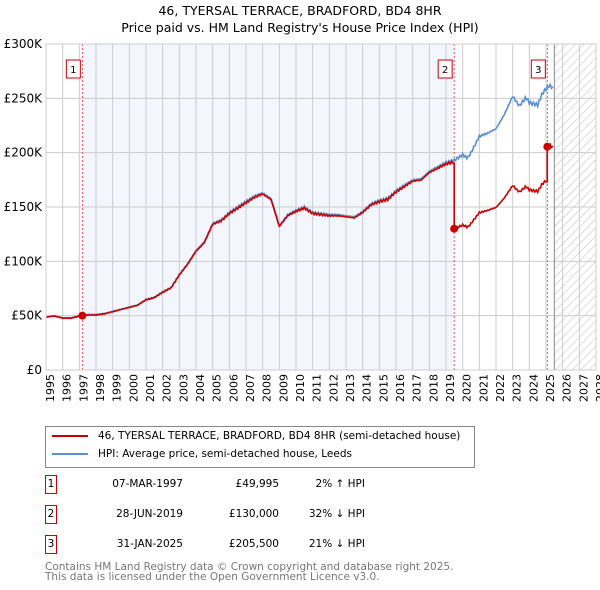  I want to click on x-tick-label: 2022, so click(500, 388).